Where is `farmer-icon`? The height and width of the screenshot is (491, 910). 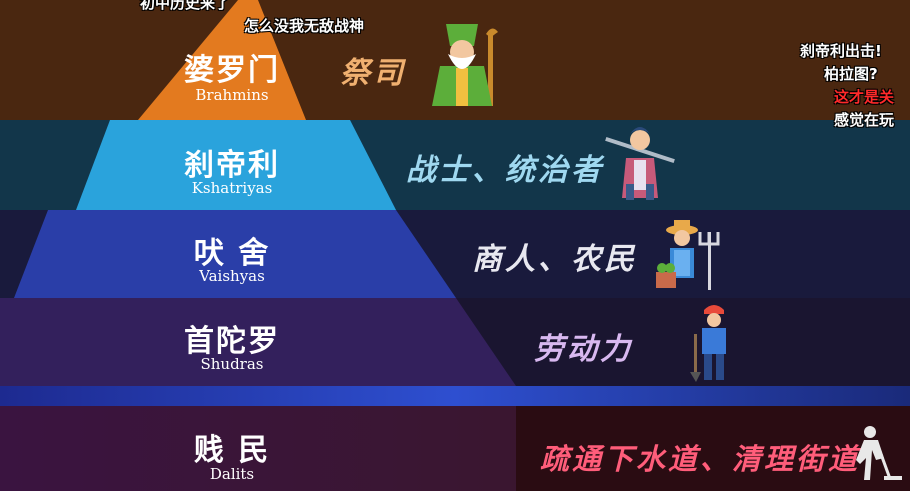
farmer-icon is located at coordinates (688, 255).